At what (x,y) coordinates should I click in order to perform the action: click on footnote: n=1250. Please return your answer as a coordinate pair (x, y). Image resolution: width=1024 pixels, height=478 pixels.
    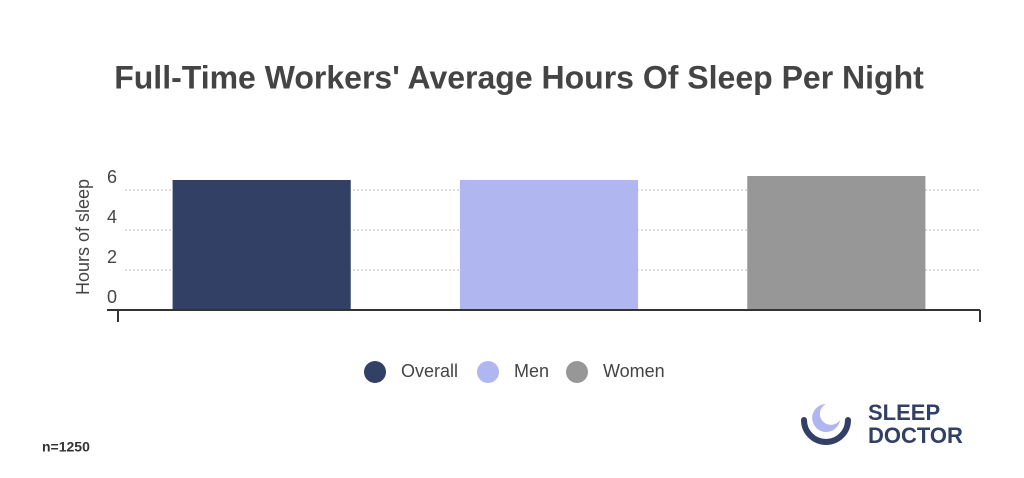
    Looking at the image, I should click on (66, 447).